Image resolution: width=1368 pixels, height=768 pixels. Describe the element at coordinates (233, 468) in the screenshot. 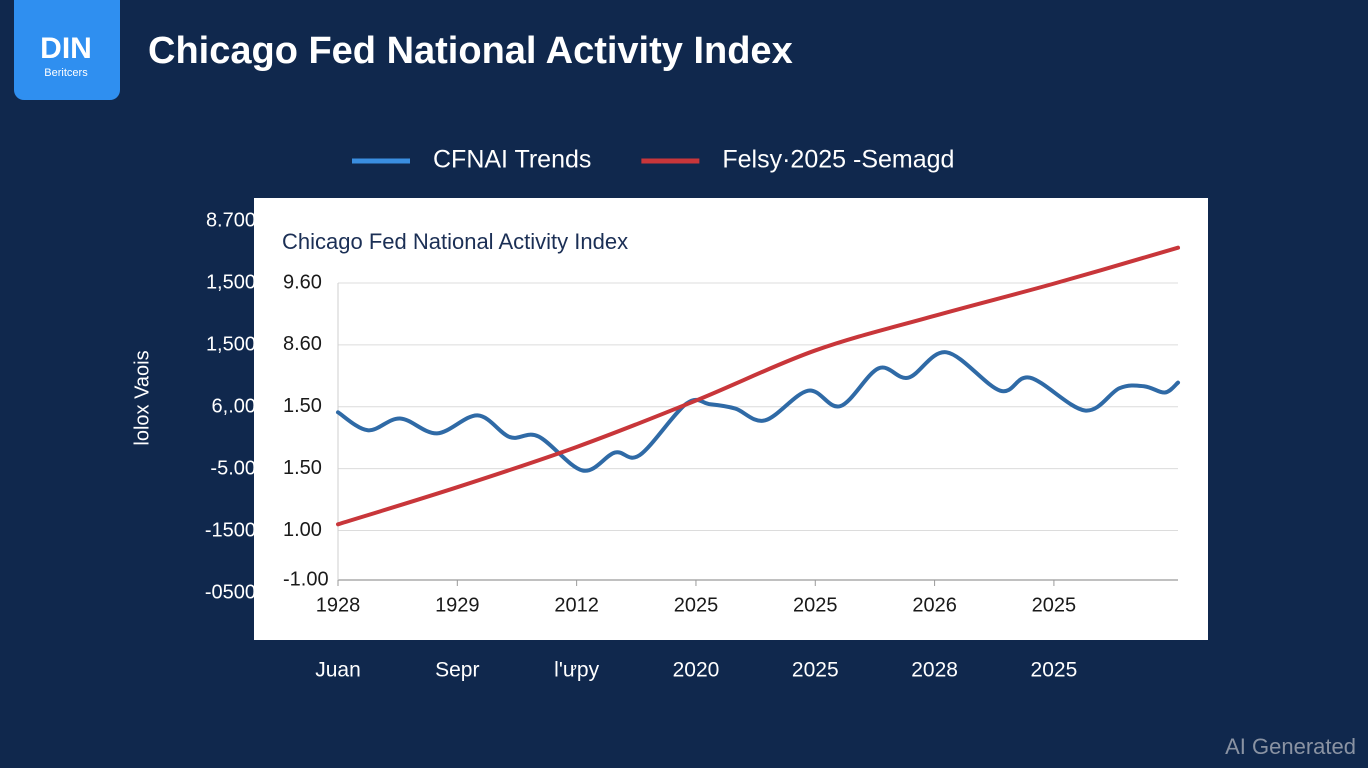

I see `outer-y-tick-label: -5.00` at that location.